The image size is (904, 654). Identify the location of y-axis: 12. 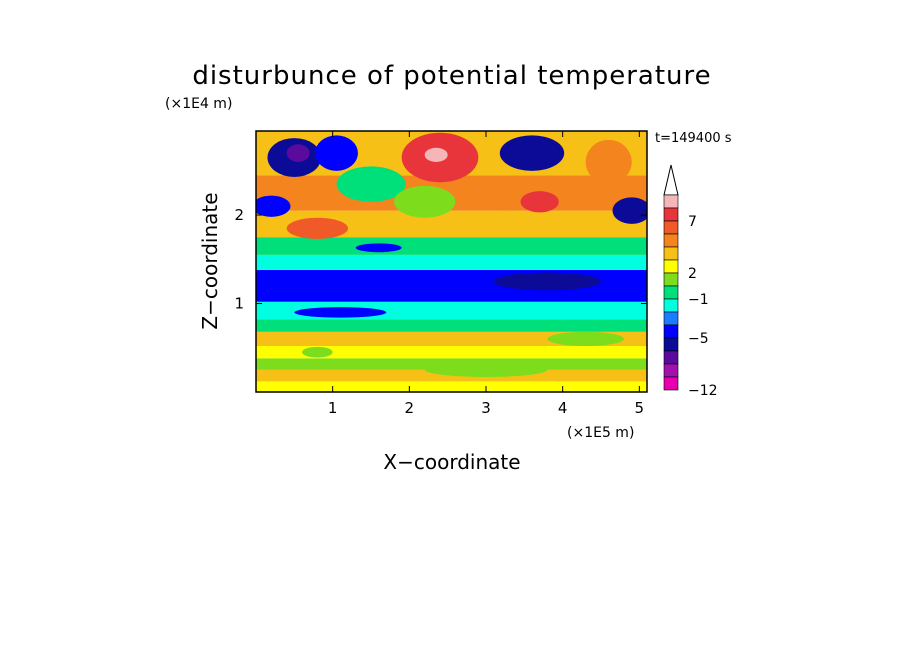
(440, 259).